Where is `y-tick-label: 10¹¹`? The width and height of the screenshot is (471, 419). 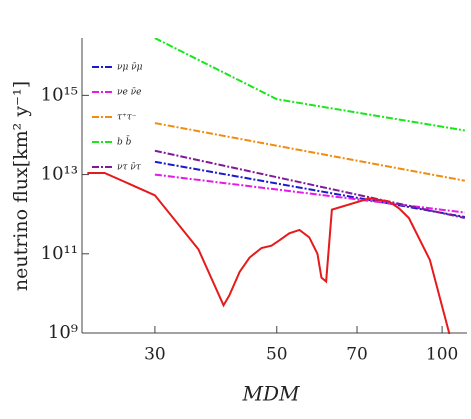 y-tick-label: 10¹¹ is located at coordinates (59, 253).